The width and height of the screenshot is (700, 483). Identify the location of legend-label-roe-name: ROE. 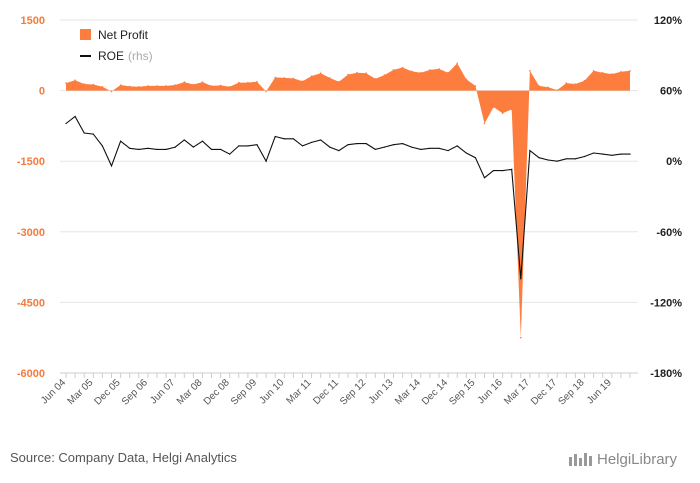
(111, 56).